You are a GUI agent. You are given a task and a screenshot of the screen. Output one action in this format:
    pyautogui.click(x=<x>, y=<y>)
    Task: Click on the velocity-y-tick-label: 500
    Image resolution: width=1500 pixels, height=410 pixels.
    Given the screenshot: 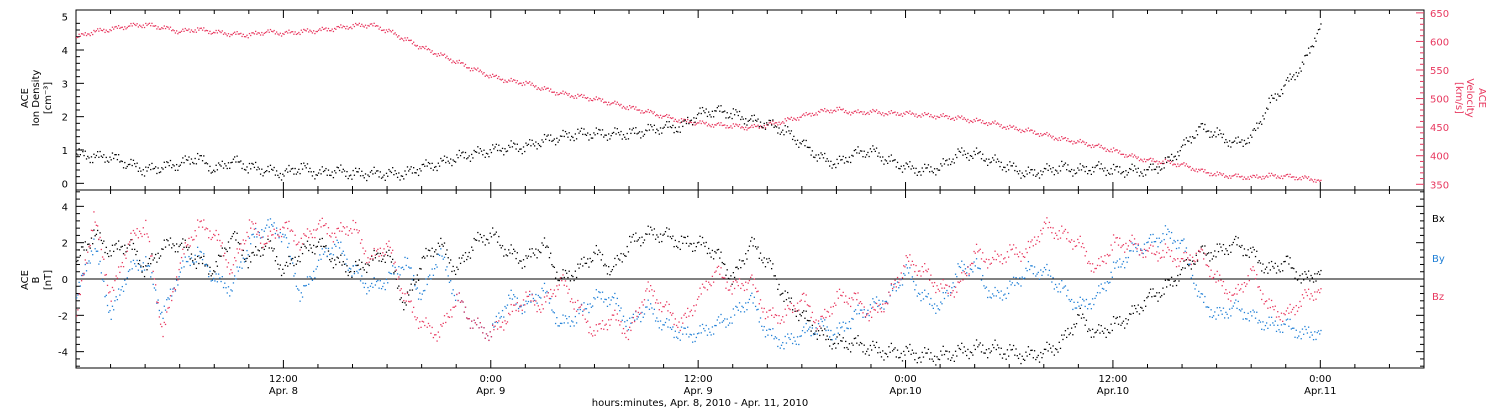 What is the action you would take?
    pyautogui.click(x=1439, y=100)
    